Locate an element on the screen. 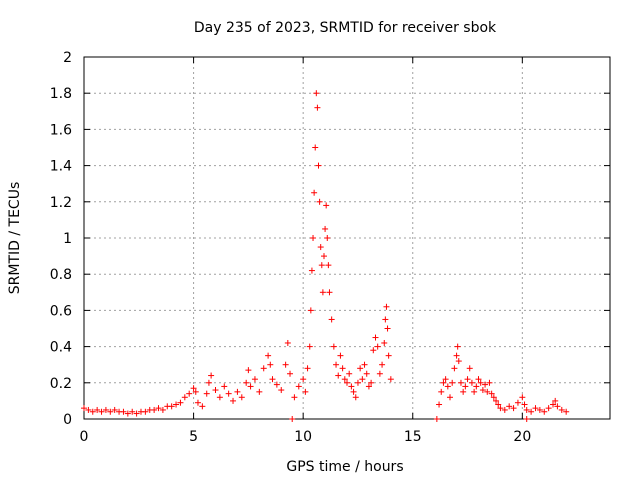 The height and width of the screenshot is (480, 640). y-tick-label: 1.4 is located at coordinates (61, 167).